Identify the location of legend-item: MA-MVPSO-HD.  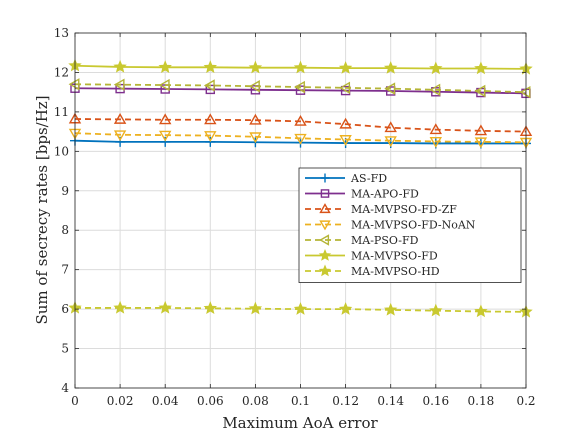
(372, 271).